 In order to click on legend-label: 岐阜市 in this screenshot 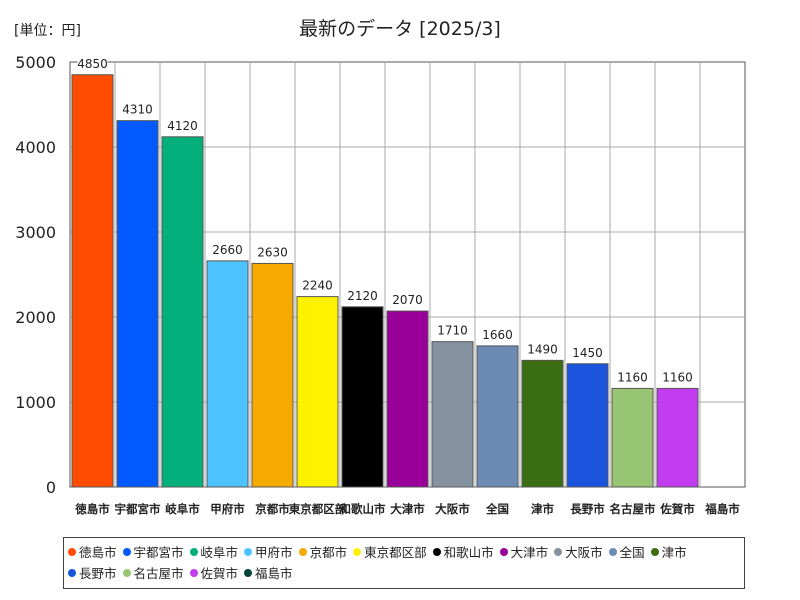, I will do `click(219, 552)`.